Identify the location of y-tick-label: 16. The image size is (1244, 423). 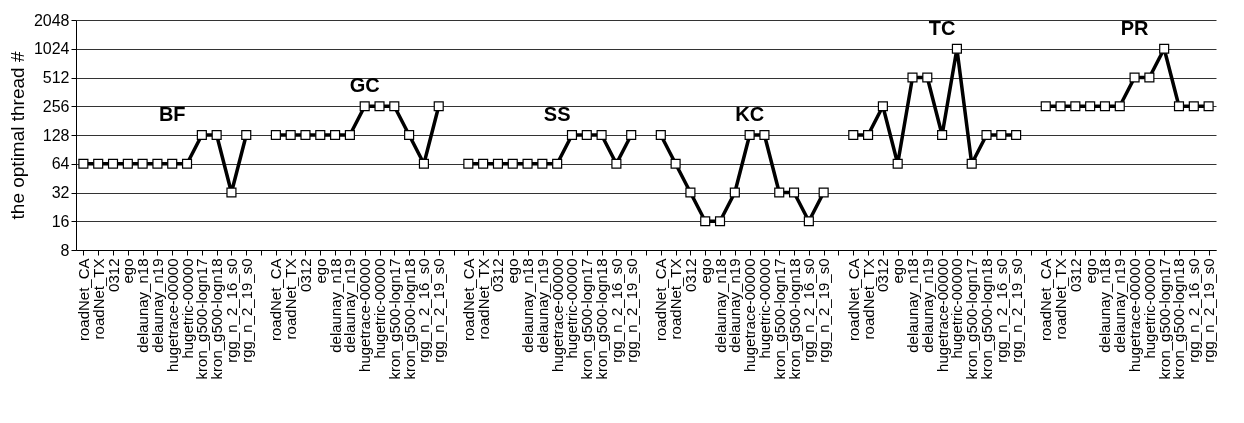
(60, 221).